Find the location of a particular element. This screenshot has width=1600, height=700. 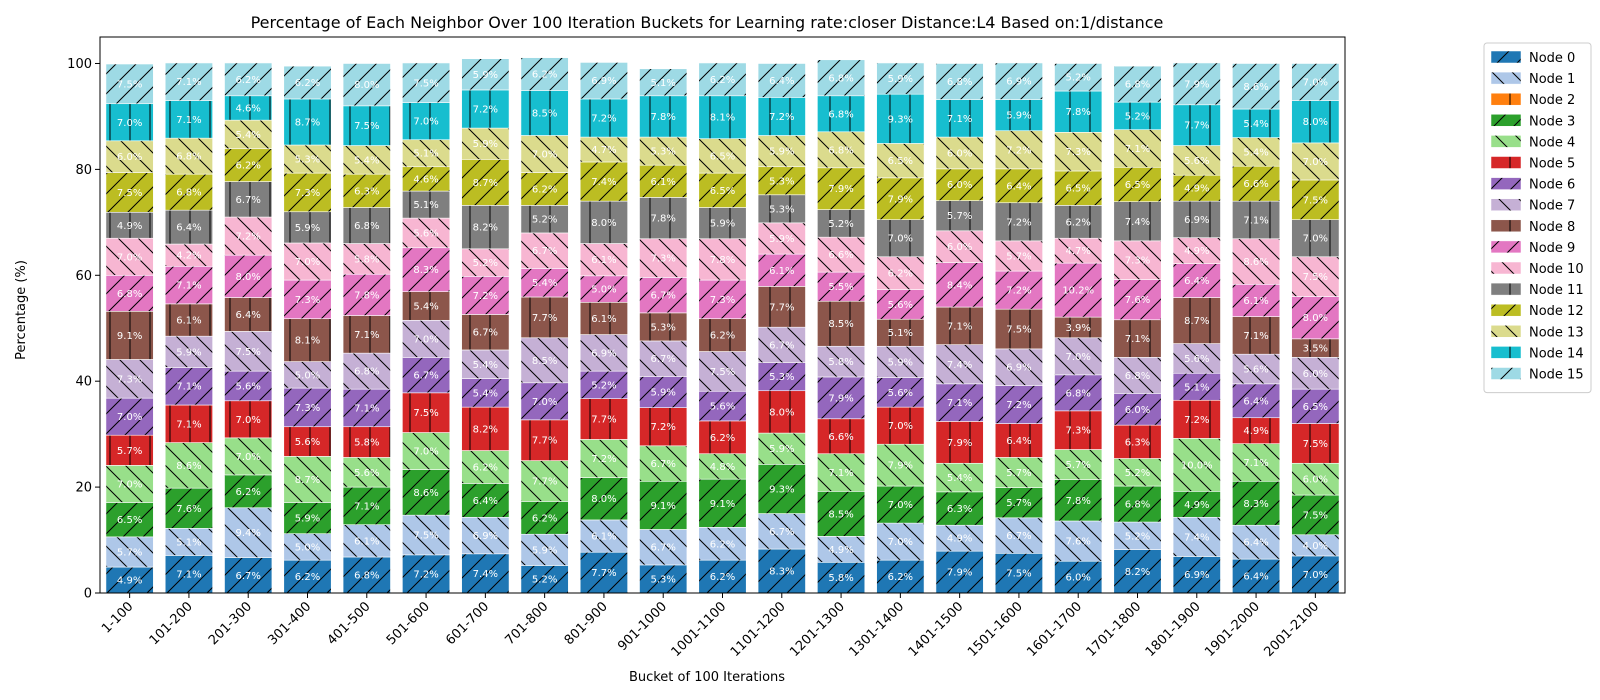

data-label: 9.1% is located at coordinates (722, 504).